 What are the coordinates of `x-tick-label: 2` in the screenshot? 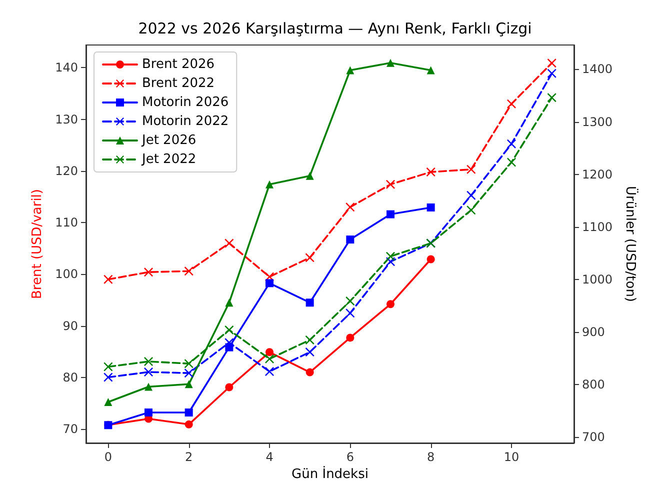 It's located at (189, 457).